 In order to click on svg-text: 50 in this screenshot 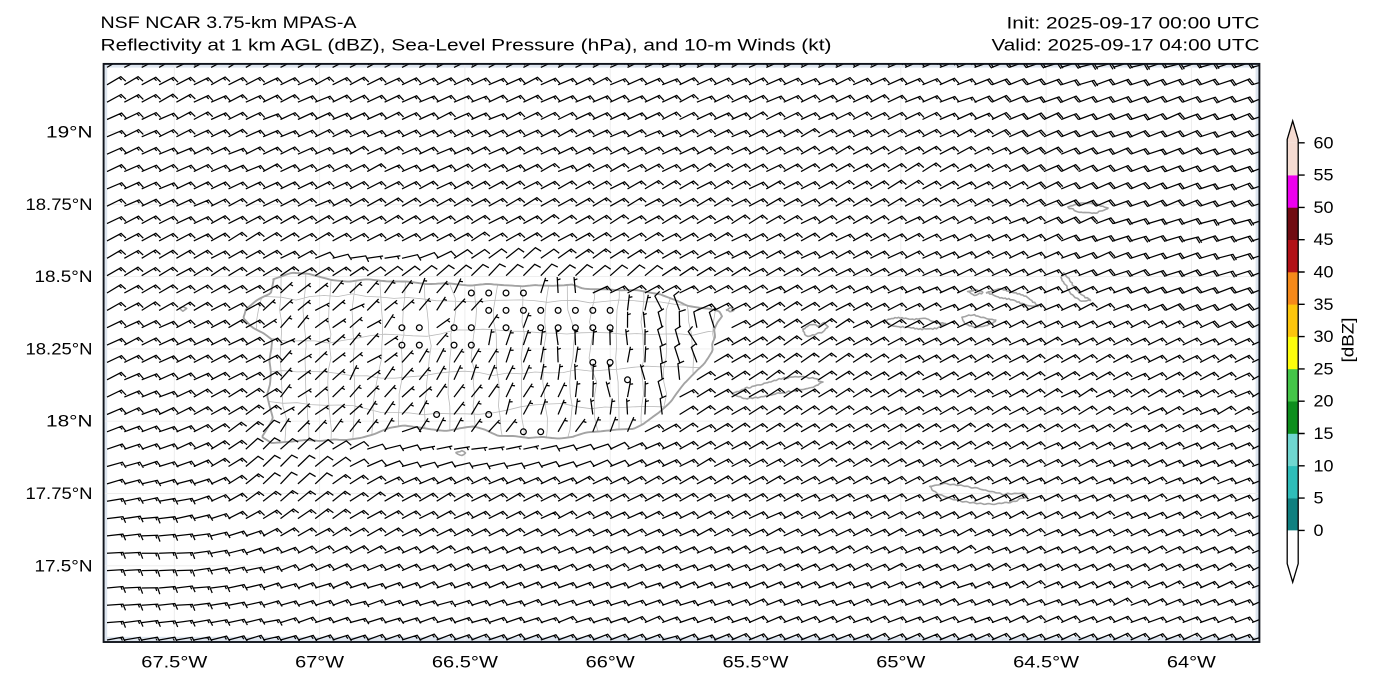, I will do `click(1324, 207)`.